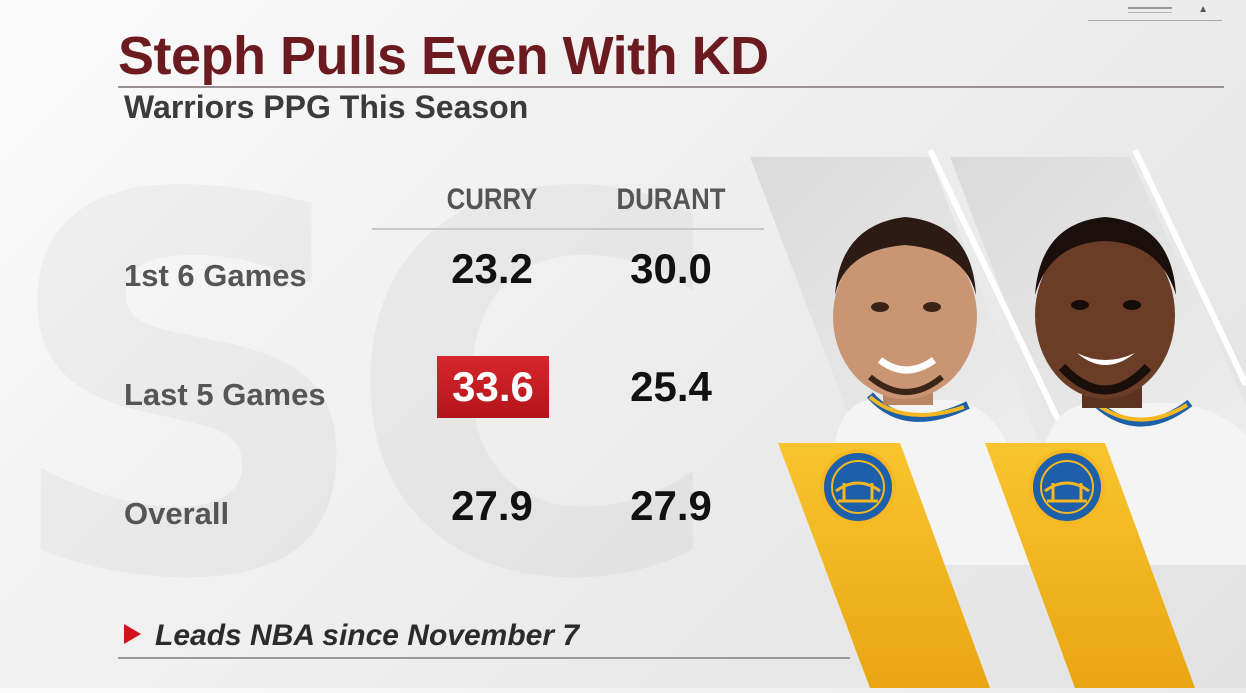  Describe the element at coordinates (671, 87) in the screenshot. I see `title-divider` at that location.